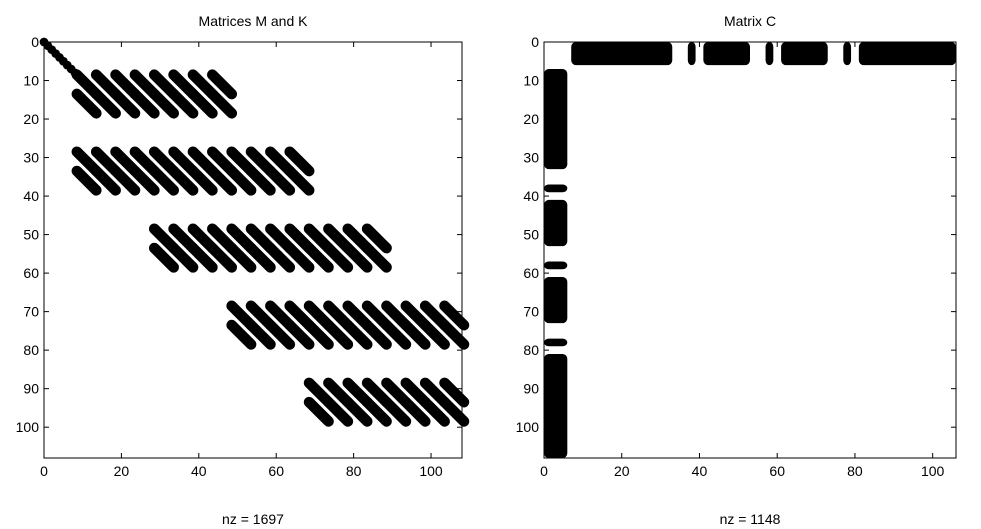 Image resolution: width=981 pixels, height=529 pixels. What do you see at coordinates (544, 471) in the screenshot?
I see `x-tick-label: 0` at bounding box center [544, 471].